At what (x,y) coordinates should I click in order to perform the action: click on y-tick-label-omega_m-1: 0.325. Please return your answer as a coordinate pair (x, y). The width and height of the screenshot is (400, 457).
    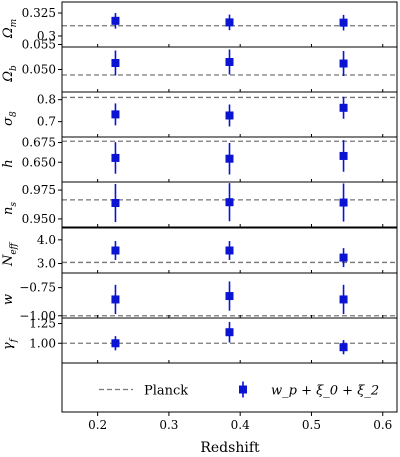
    Looking at the image, I should click on (39, 13).